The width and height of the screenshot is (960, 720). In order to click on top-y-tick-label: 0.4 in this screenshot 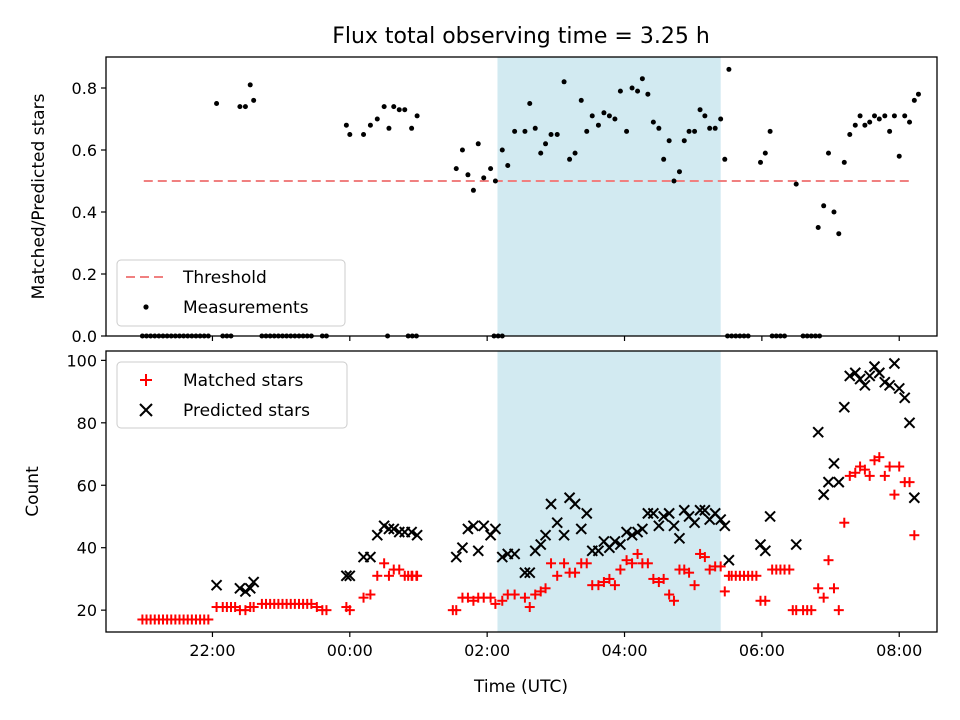, I will do `click(84, 212)`.